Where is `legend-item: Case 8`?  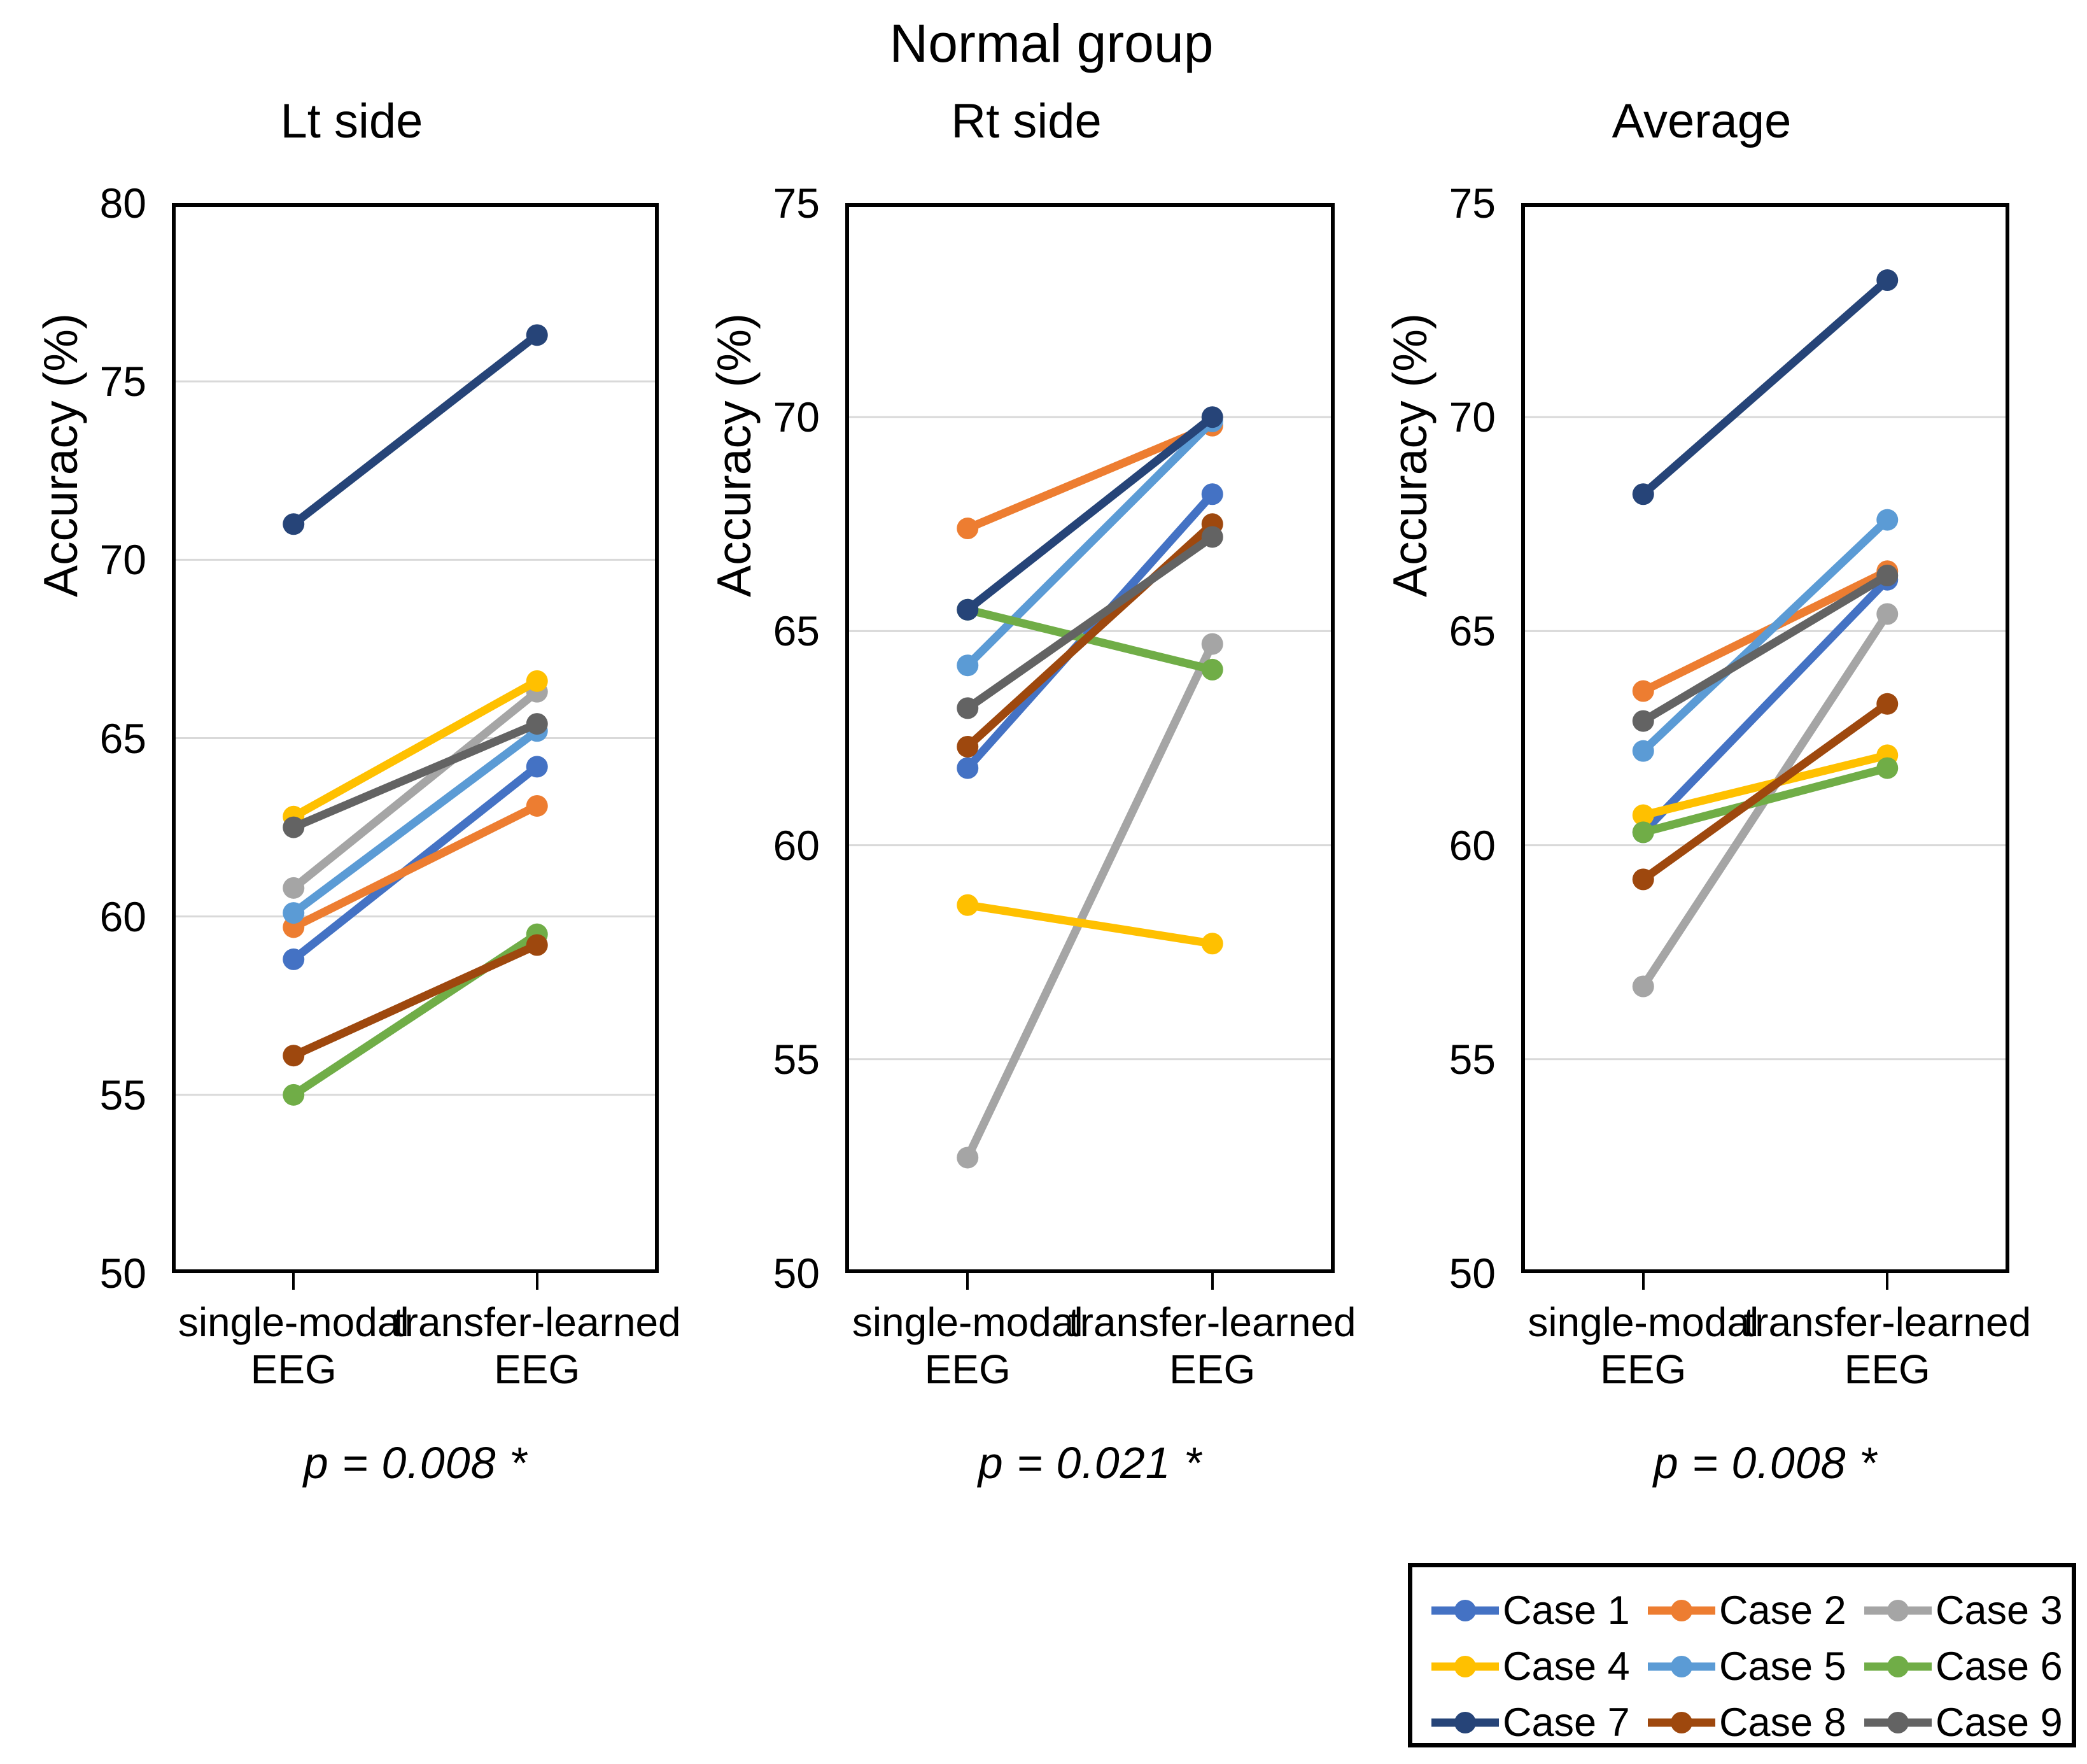
legend-item: Case 8 is located at coordinates (1747, 1723).